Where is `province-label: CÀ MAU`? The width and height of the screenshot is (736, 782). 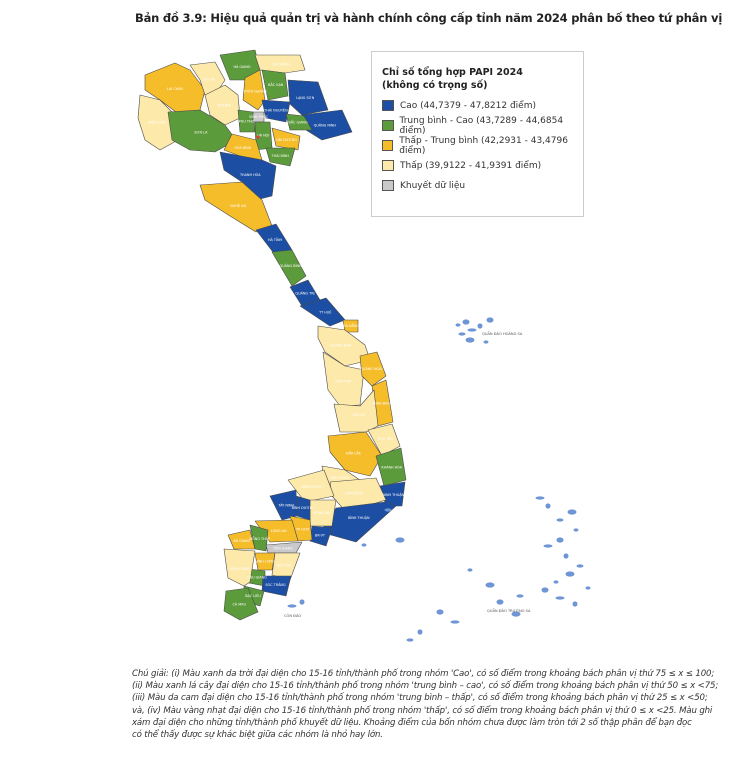 province-label: CÀ MAU is located at coordinates (239, 603).